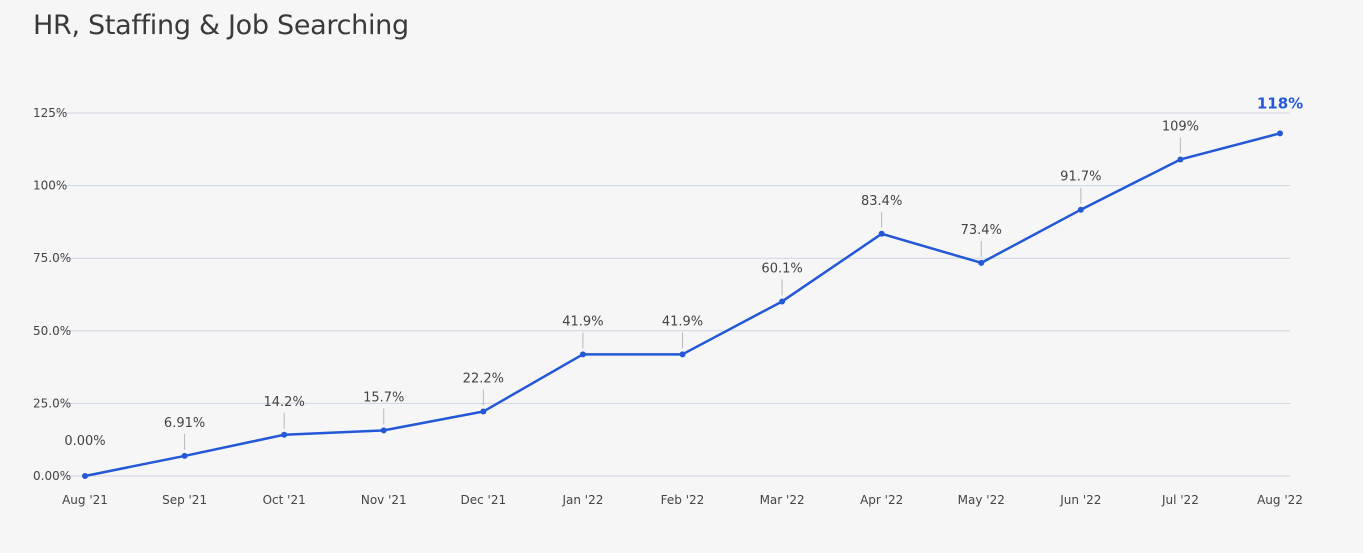  I want to click on data-label: 91.7%, so click(1080, 177).